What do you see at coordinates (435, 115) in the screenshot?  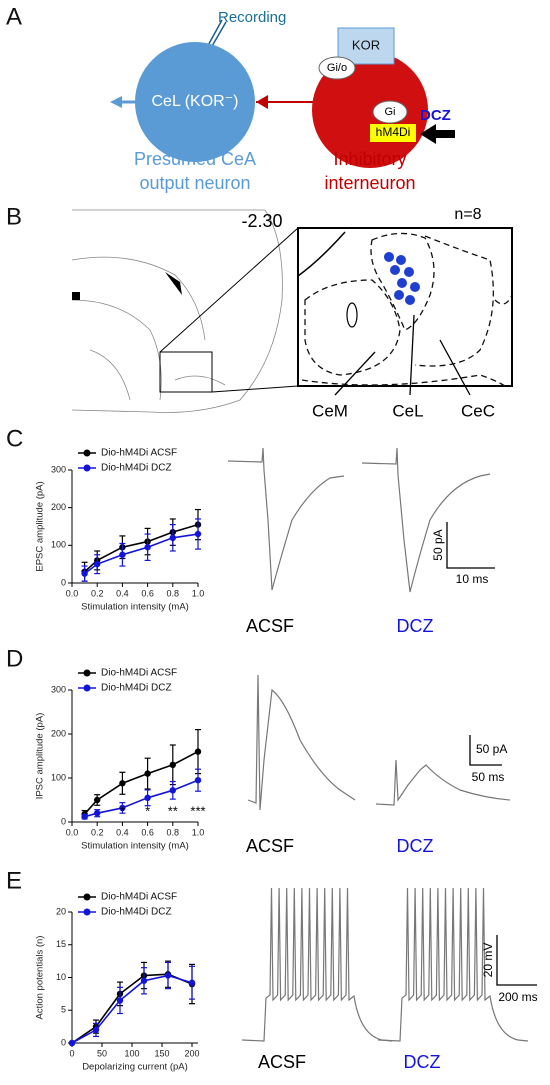 I see `label: DCZ` at bounding box center [435, 115].